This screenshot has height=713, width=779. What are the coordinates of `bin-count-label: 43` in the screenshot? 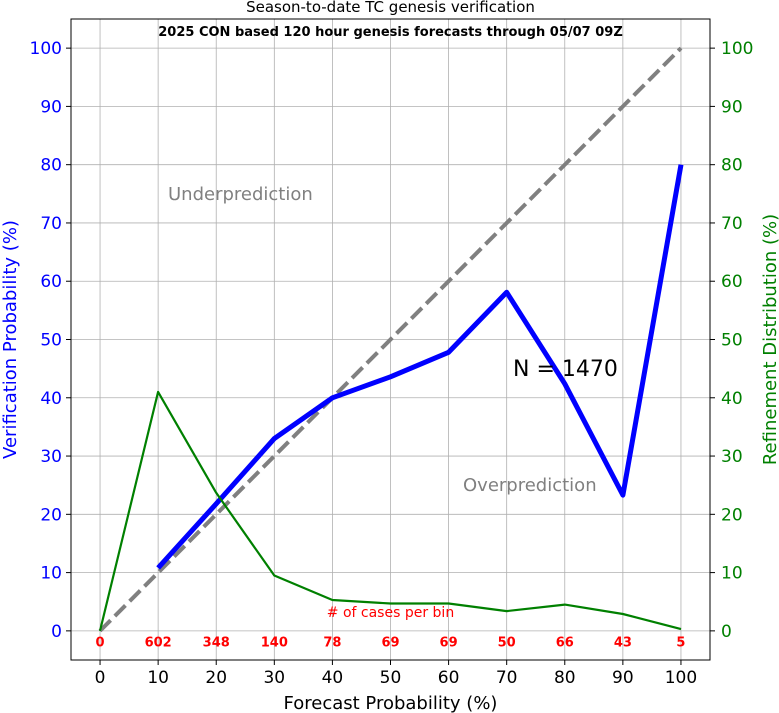 It's located at (623, 643).